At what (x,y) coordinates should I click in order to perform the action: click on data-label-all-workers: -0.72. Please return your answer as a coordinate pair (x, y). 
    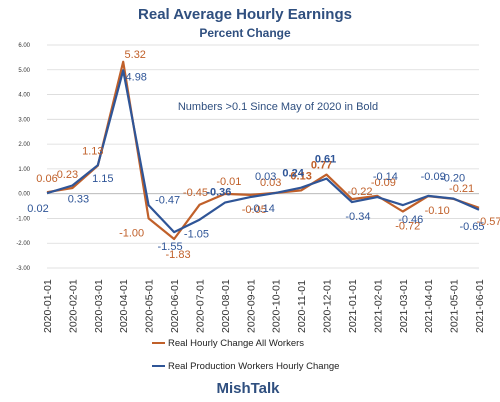
    Looking at the image, I should click on (407, 227).